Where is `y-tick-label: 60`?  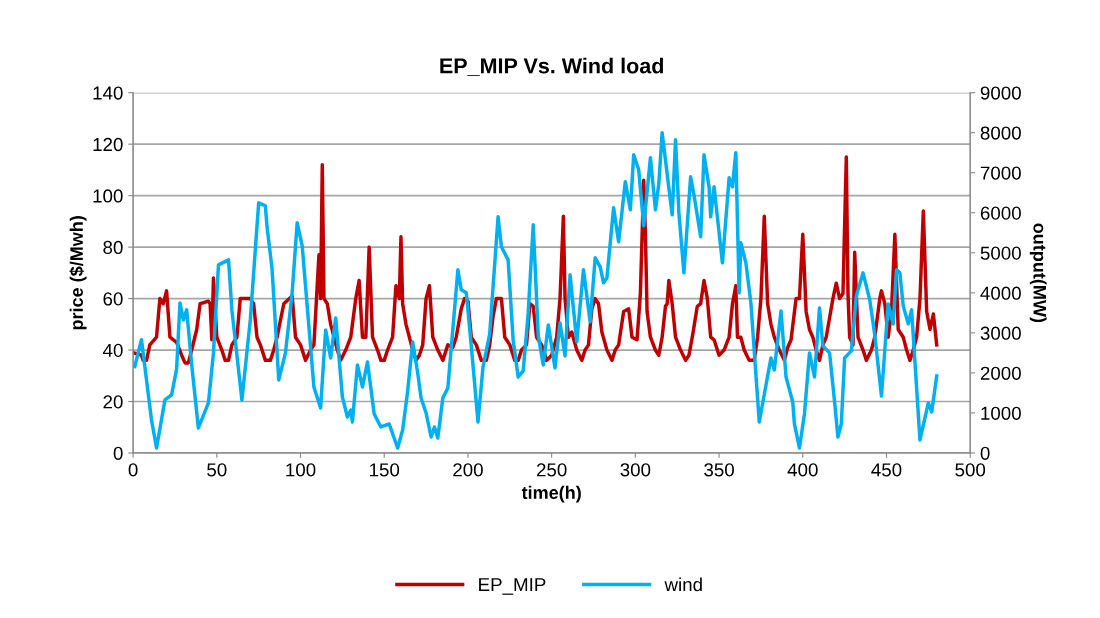
y-tick-label: 60 is located at coordinates (113, 299).